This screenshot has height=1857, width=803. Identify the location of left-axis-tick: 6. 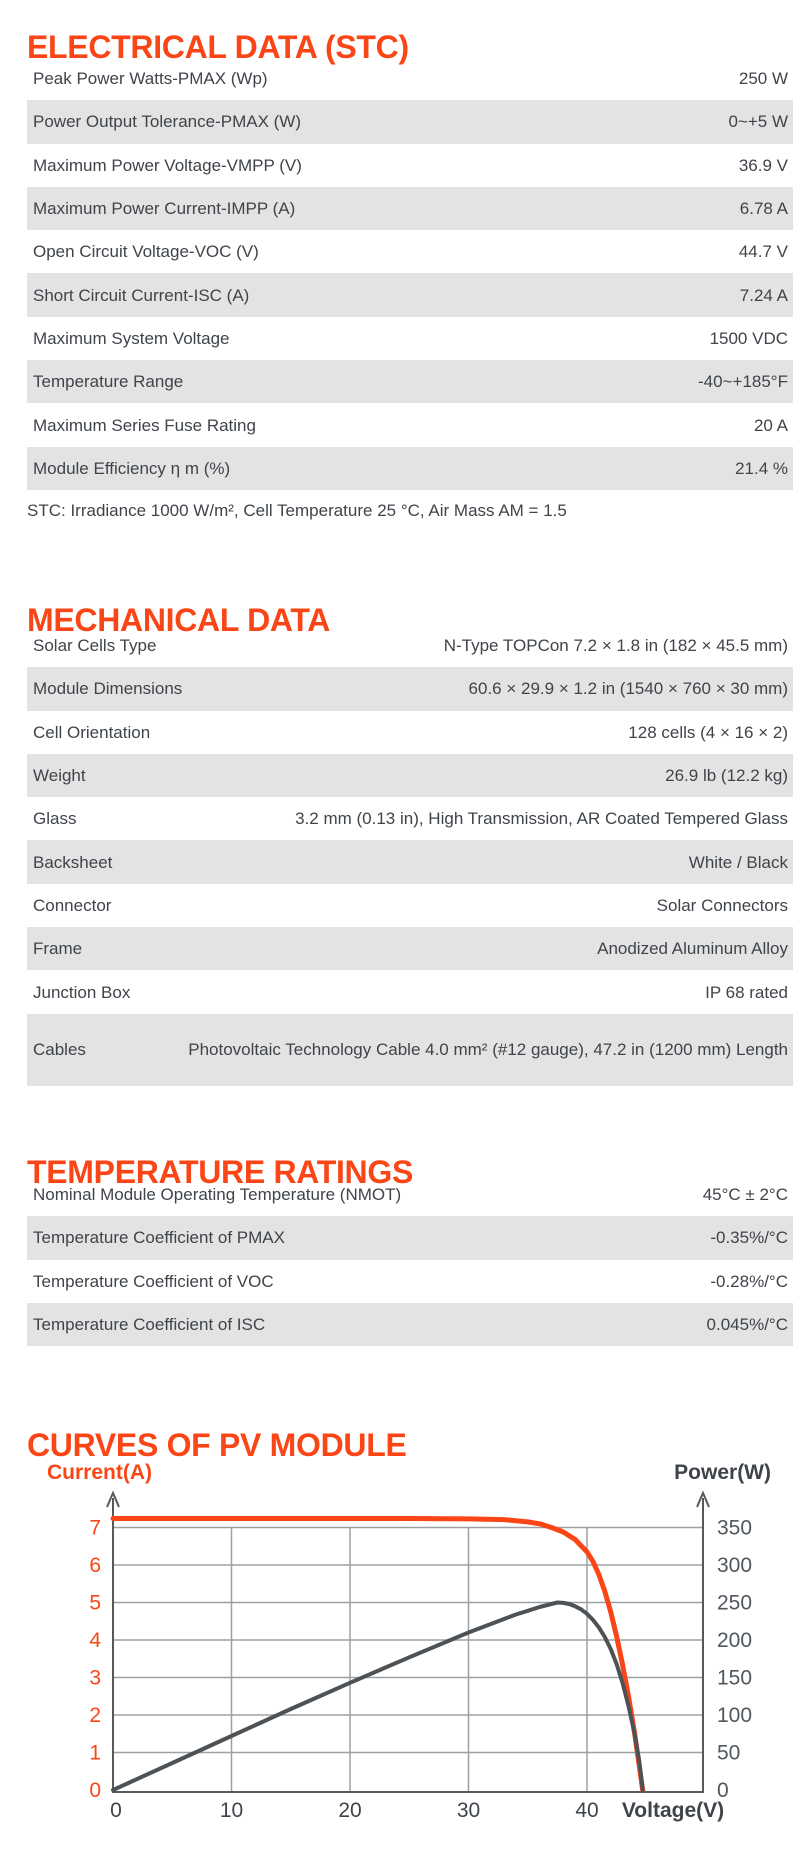
(95, 1565).